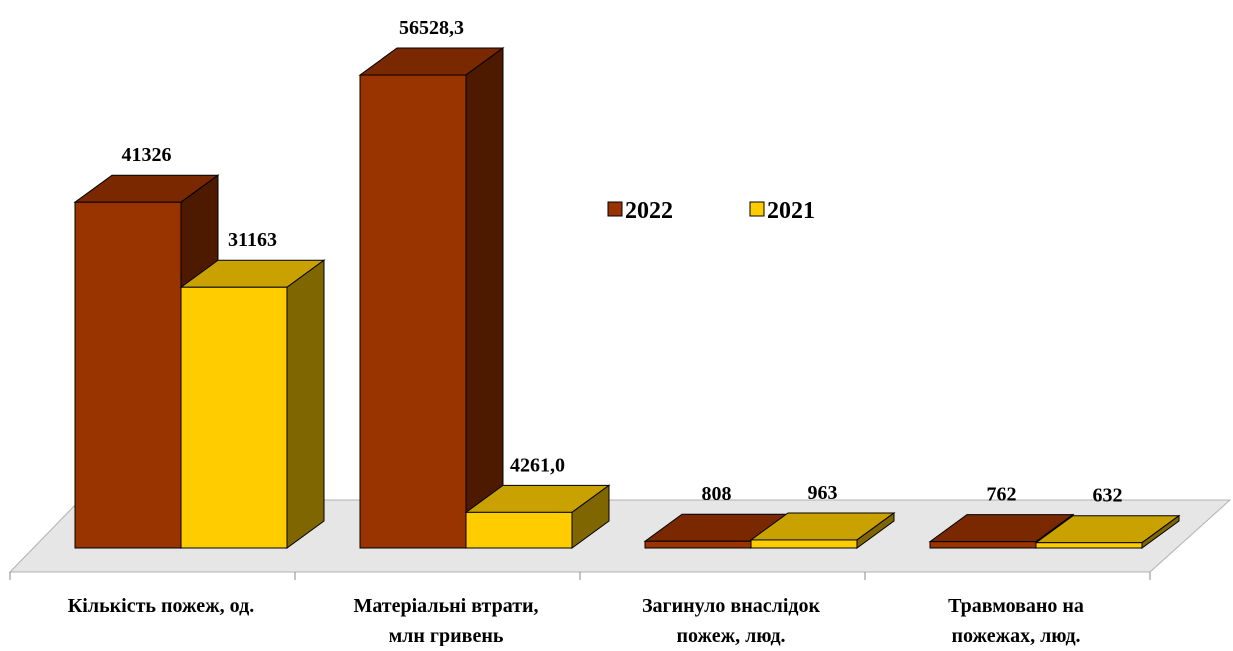  Describe the element at coordinates (445, 606) in the screenshot. I see `x-tick-label: Матеріальні втрати,` at that location.